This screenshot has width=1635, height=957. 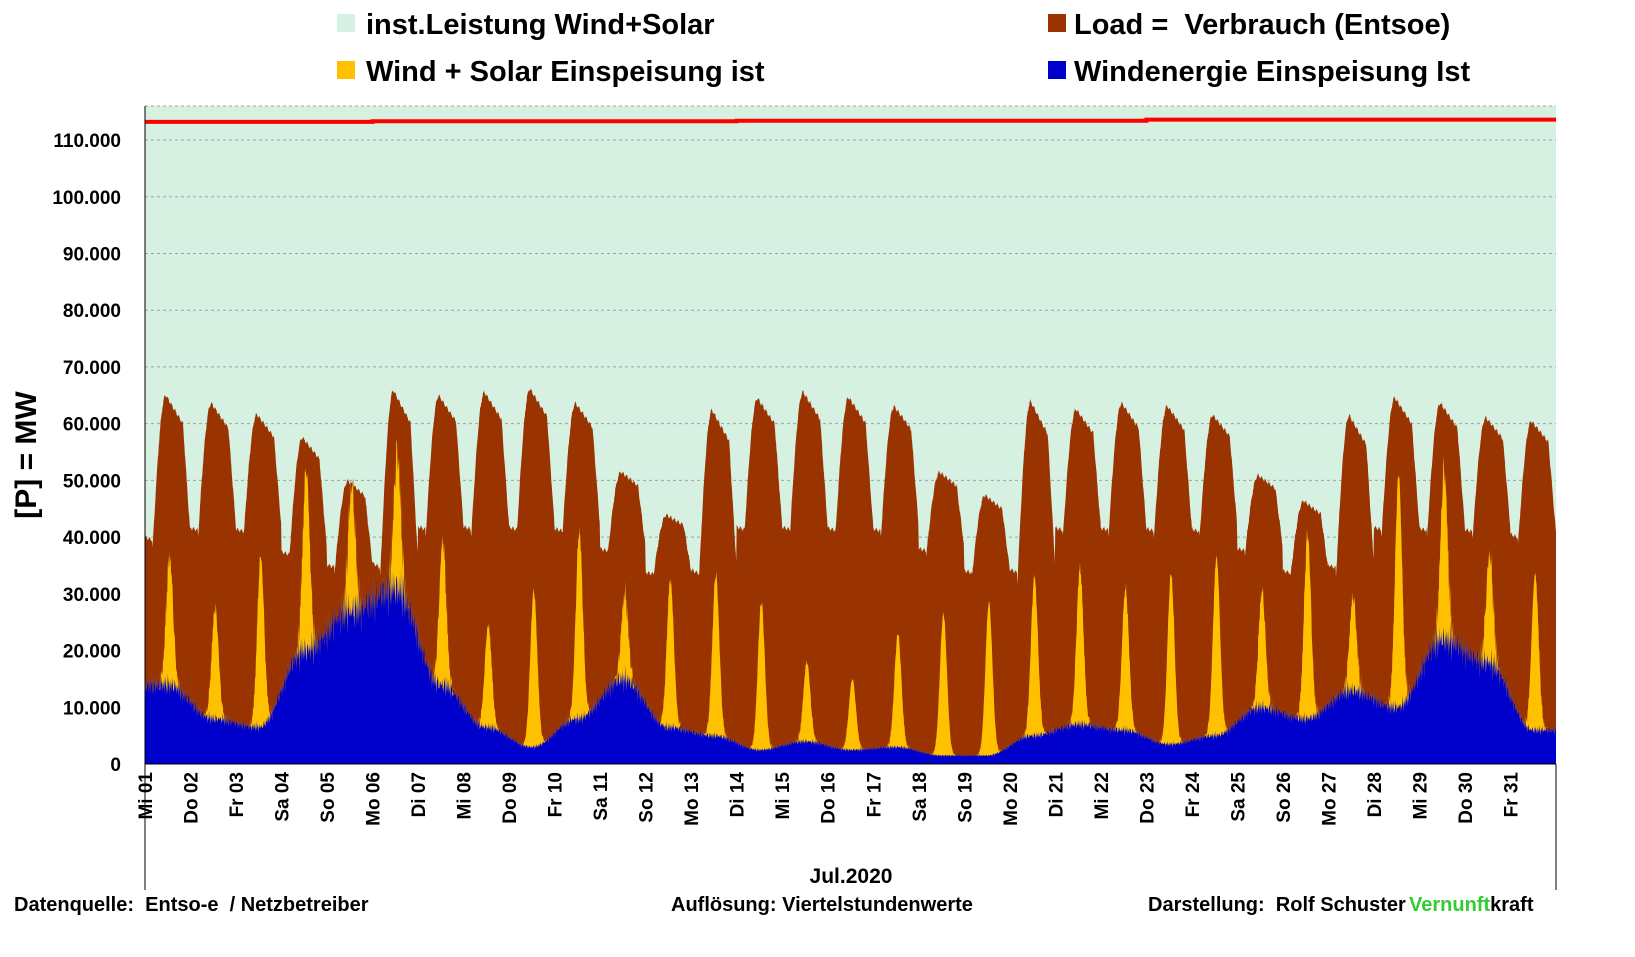 What do you see at coordinates (1329, 799) in the screenshot?
I see `x-tick-label: Mo 27` at bounding box center [1329, 799].